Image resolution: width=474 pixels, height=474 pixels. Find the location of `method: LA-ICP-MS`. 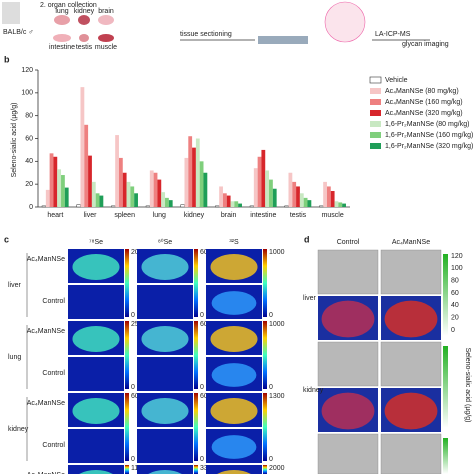

method: LA-ICP-MS is located at coordinates (393, 34).